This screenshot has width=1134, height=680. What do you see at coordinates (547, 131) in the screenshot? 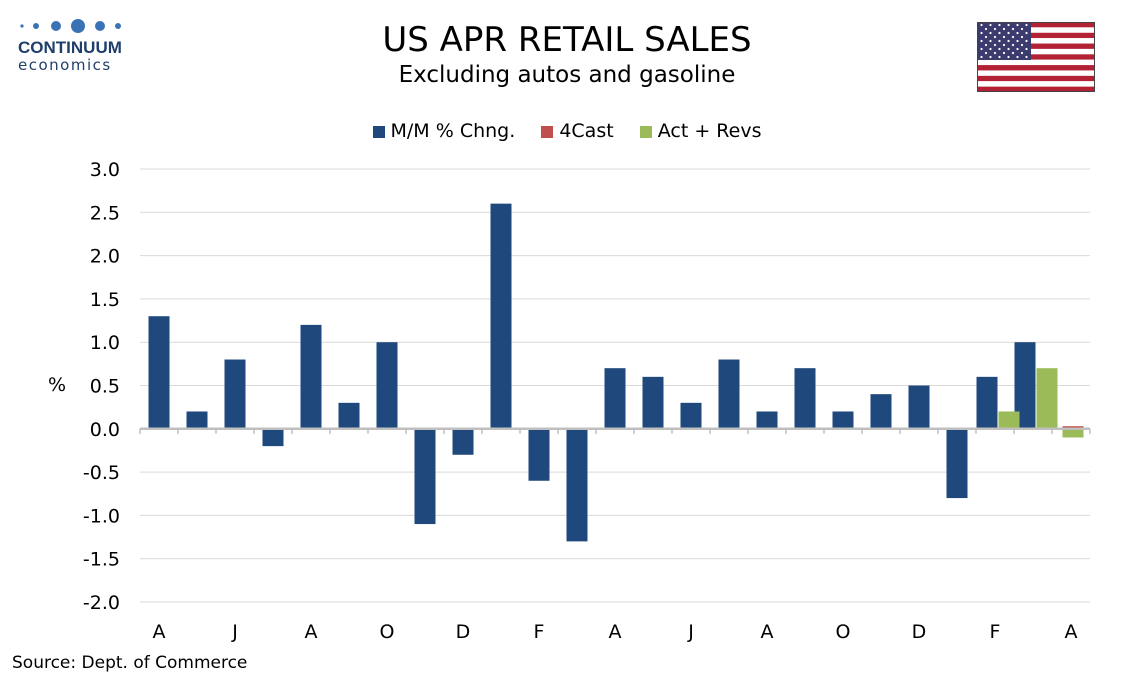
I see `legend-swatch-4cast` at bounding box center [547, 131].